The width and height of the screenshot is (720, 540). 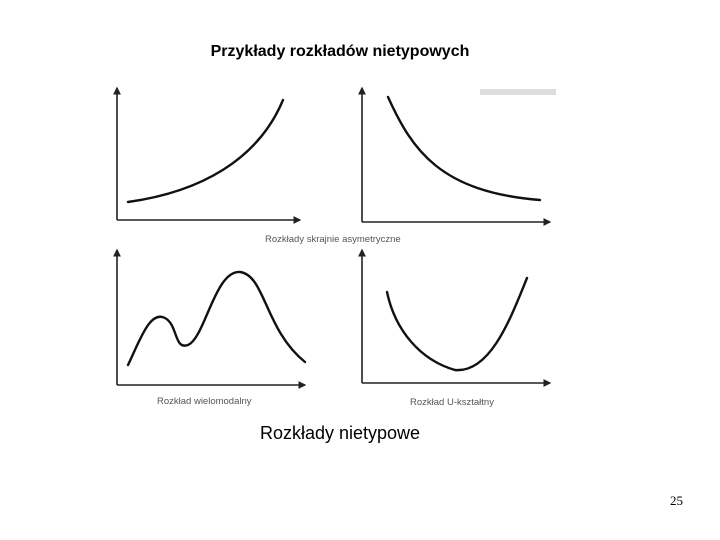 What do you see at coordinates (676, 500) in the screenshot?
I see `page-number: 25` at bounding box center [676, 500].